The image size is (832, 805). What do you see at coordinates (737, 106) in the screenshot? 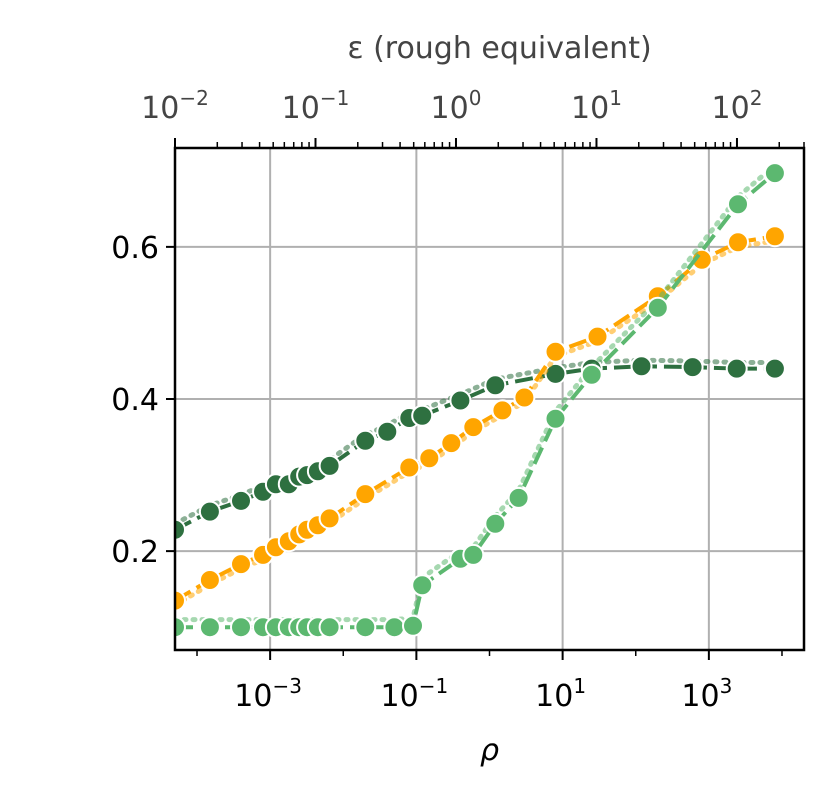
I see `top-tick-label: 10²` at bounding box center [737, 106].